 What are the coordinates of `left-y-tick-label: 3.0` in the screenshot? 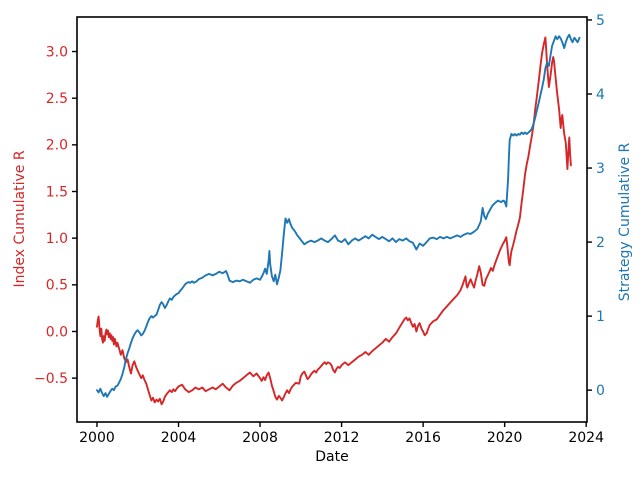 It's located at (57, 52).